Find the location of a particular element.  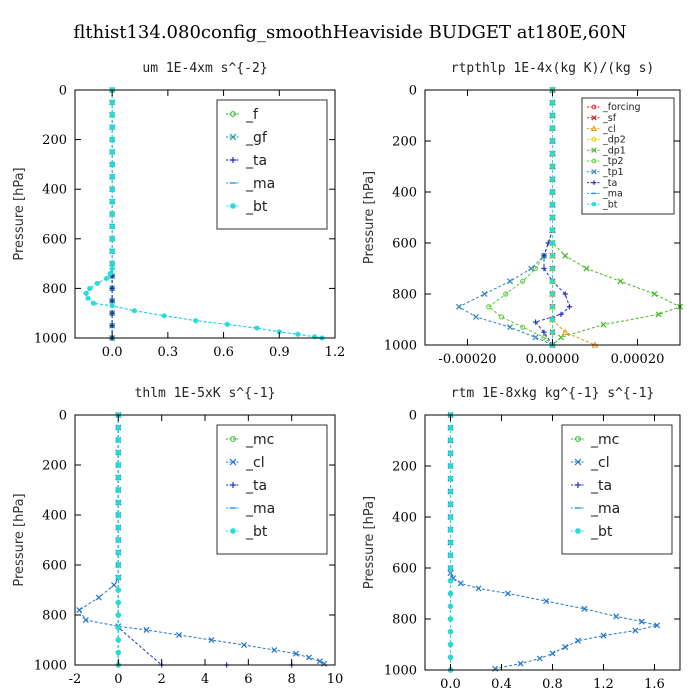

y-tick-label: 200 is located at coordinates (54, 466).